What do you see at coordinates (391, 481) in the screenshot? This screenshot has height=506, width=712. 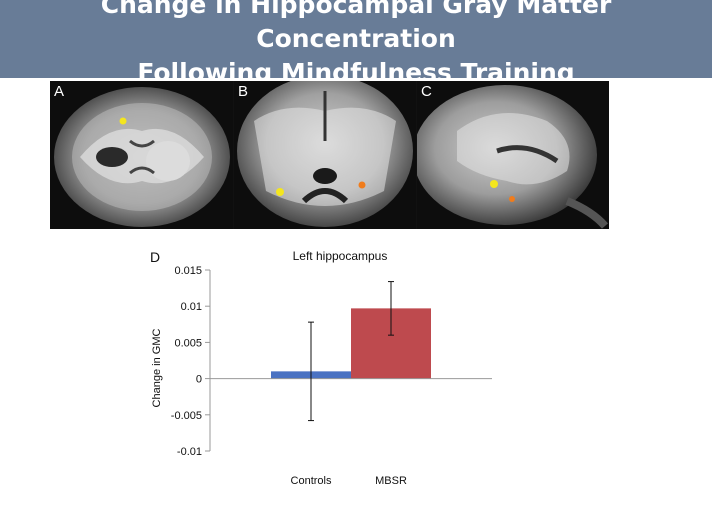 I see `x-category-label: MBSR` at bounding box center [391, 481].